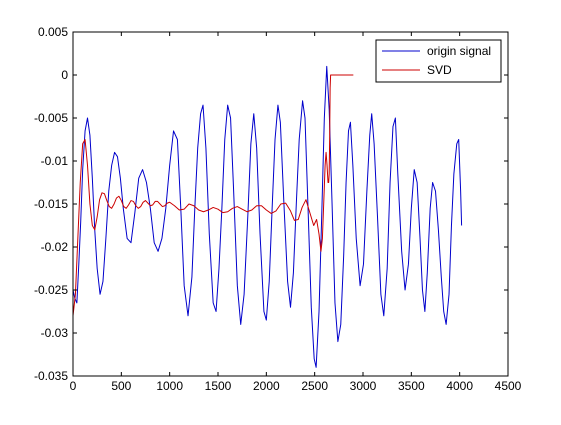  I want to click on x-tick-label: 500, so click(121, 386).